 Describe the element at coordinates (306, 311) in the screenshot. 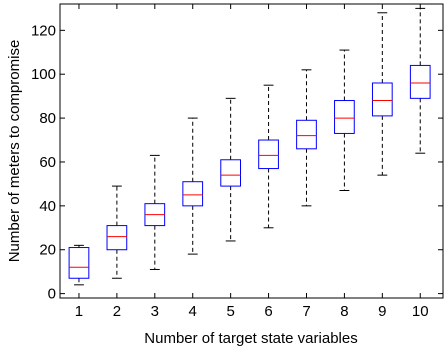

I see `x-tick-label: 7` at that location.